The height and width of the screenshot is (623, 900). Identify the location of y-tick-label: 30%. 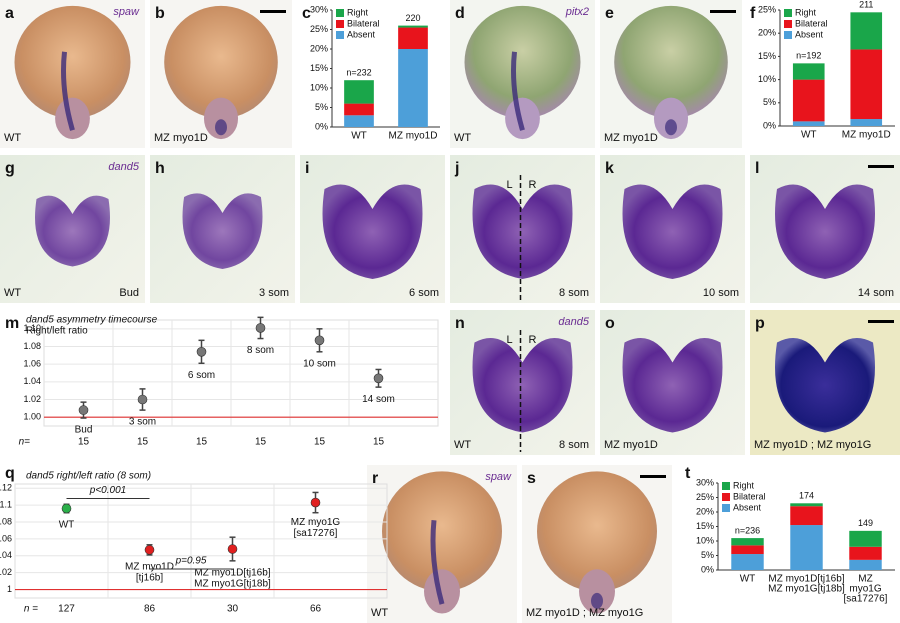
(319, 9).